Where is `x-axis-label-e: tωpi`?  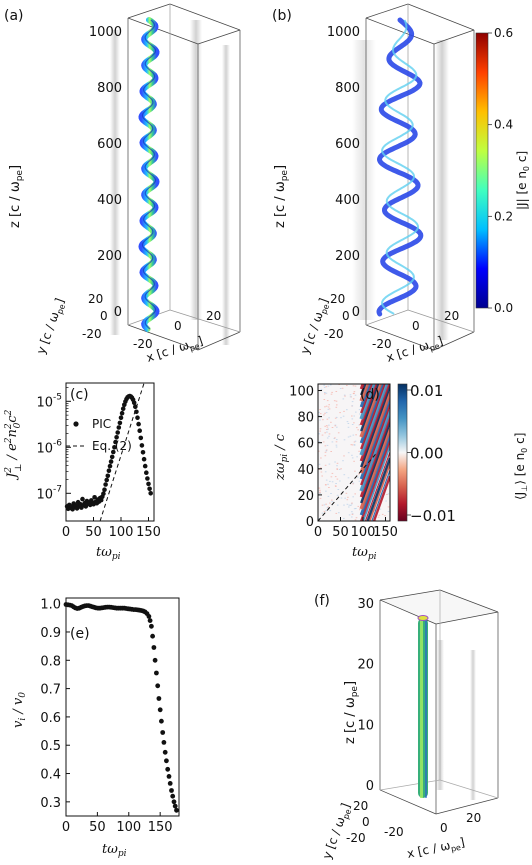
x-axis-label-e: tωpi is located at coordinates (114, 850).